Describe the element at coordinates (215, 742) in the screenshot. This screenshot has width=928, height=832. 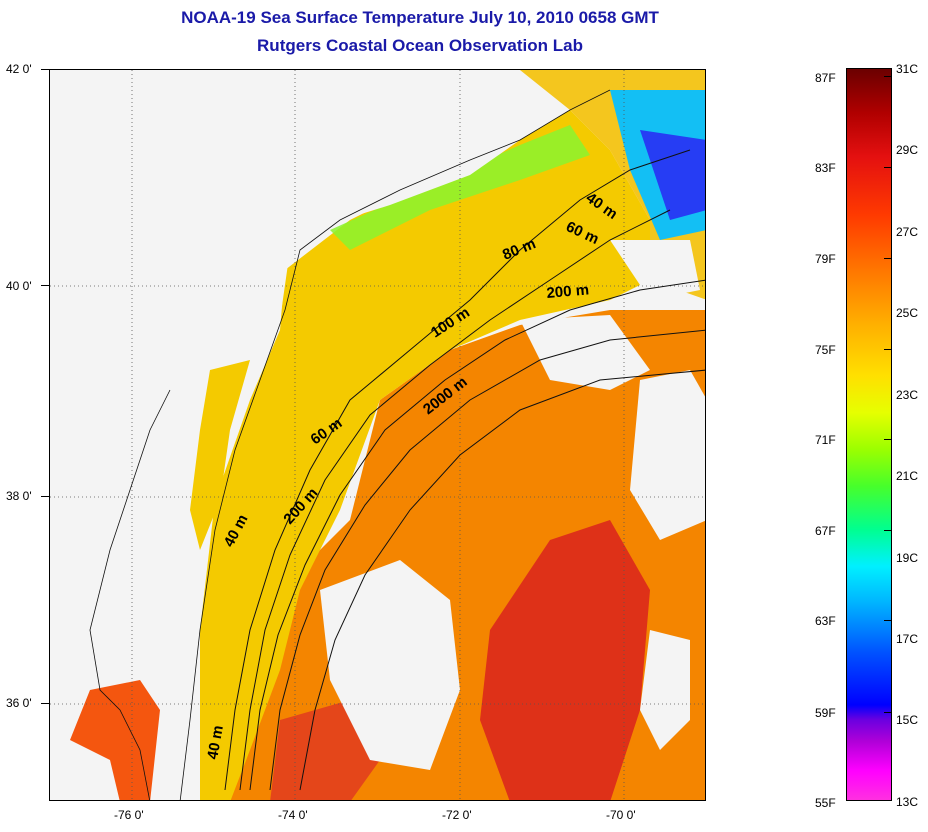
I see `isobath-label-40m-south: 40 m` at that location.